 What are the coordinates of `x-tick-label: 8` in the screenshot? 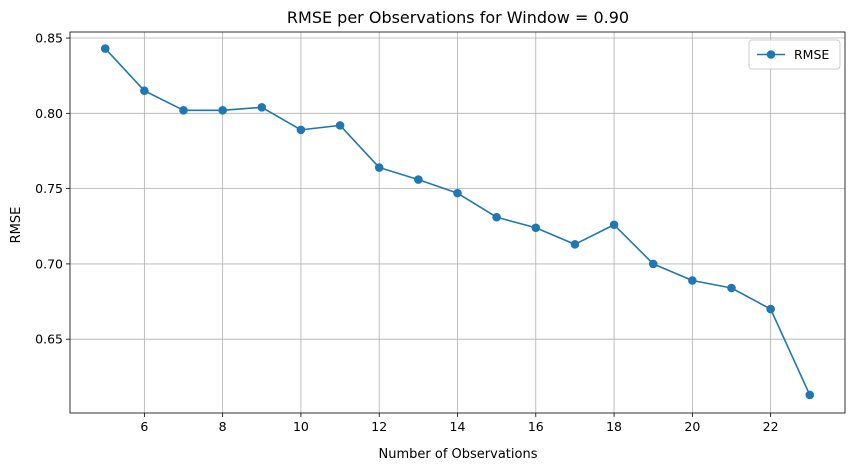 It's located at (223, 426).